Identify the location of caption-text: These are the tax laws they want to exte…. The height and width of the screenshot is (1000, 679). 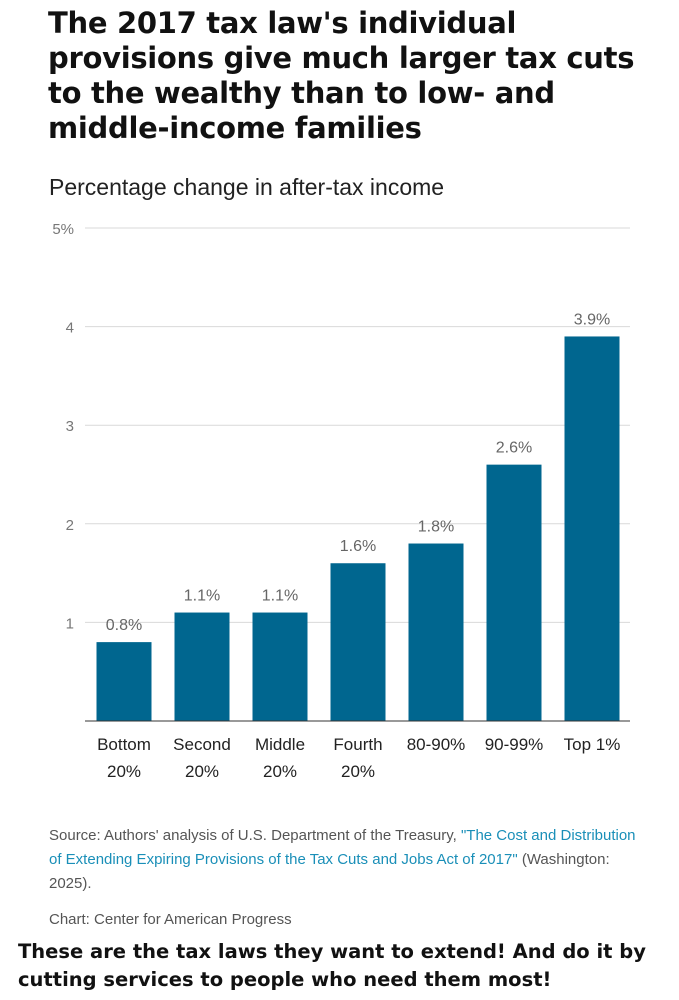
(332, 965).